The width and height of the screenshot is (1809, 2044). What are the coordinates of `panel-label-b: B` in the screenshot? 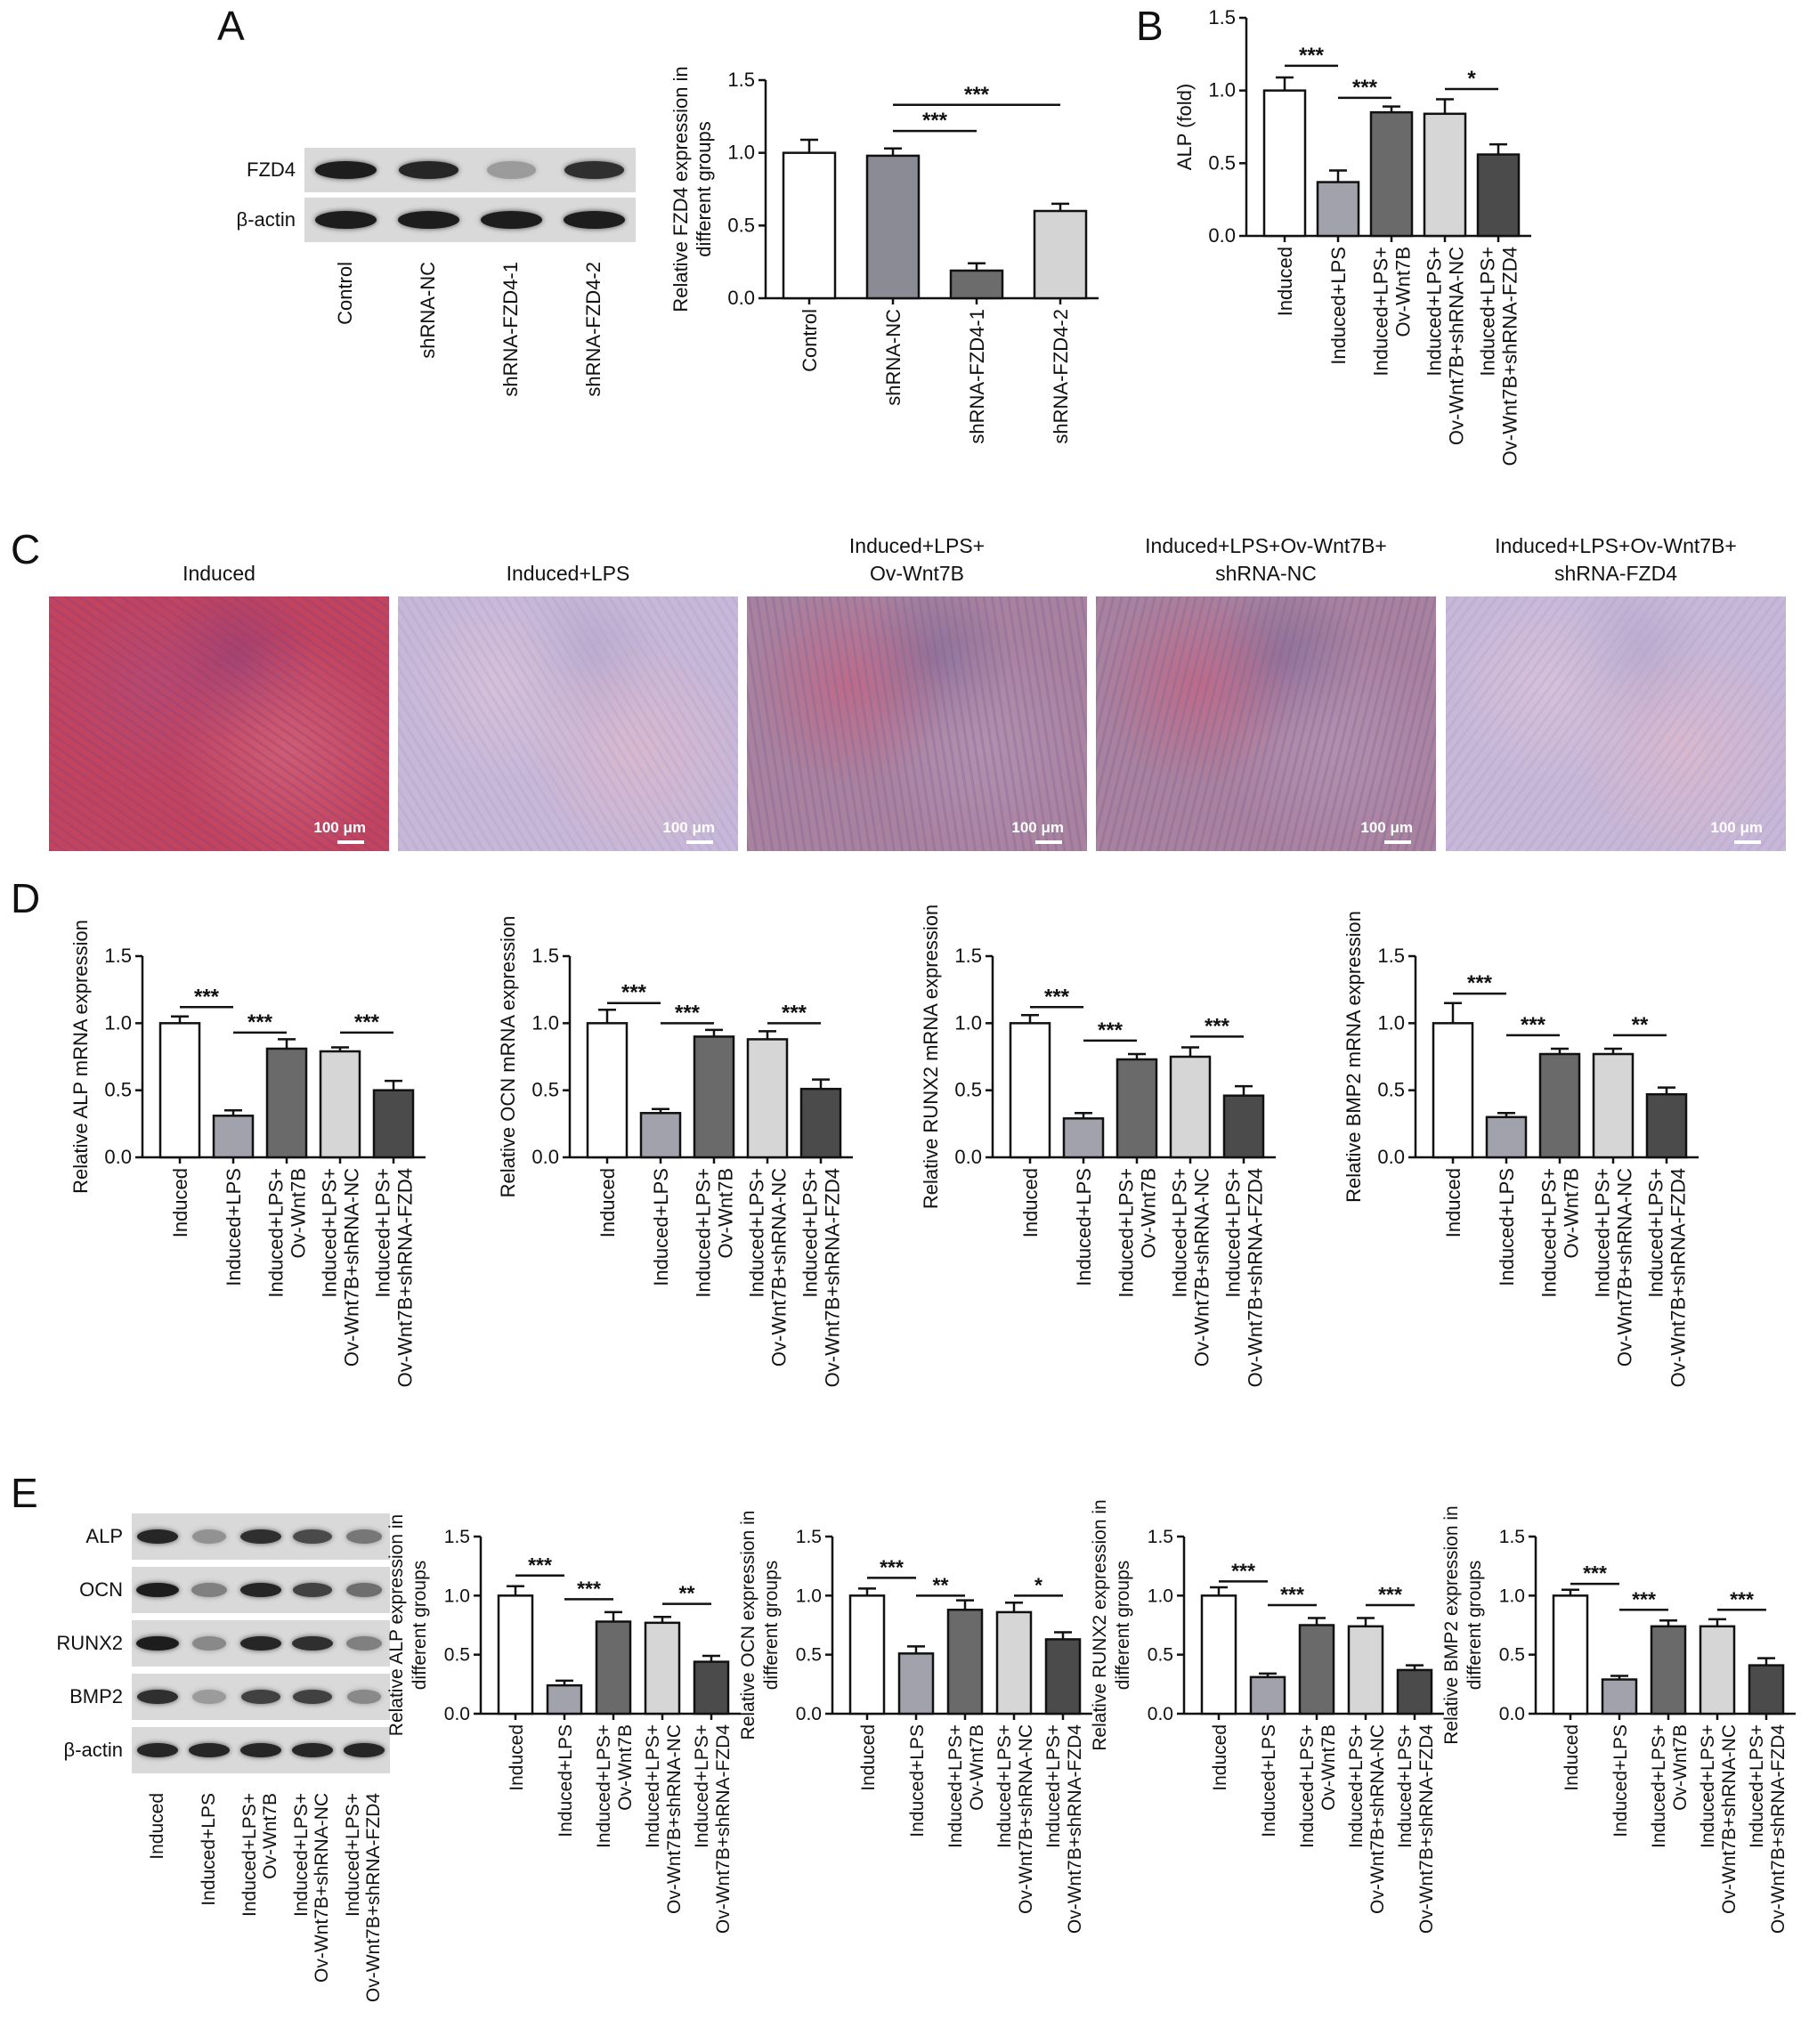 It's located at (1150, 26).